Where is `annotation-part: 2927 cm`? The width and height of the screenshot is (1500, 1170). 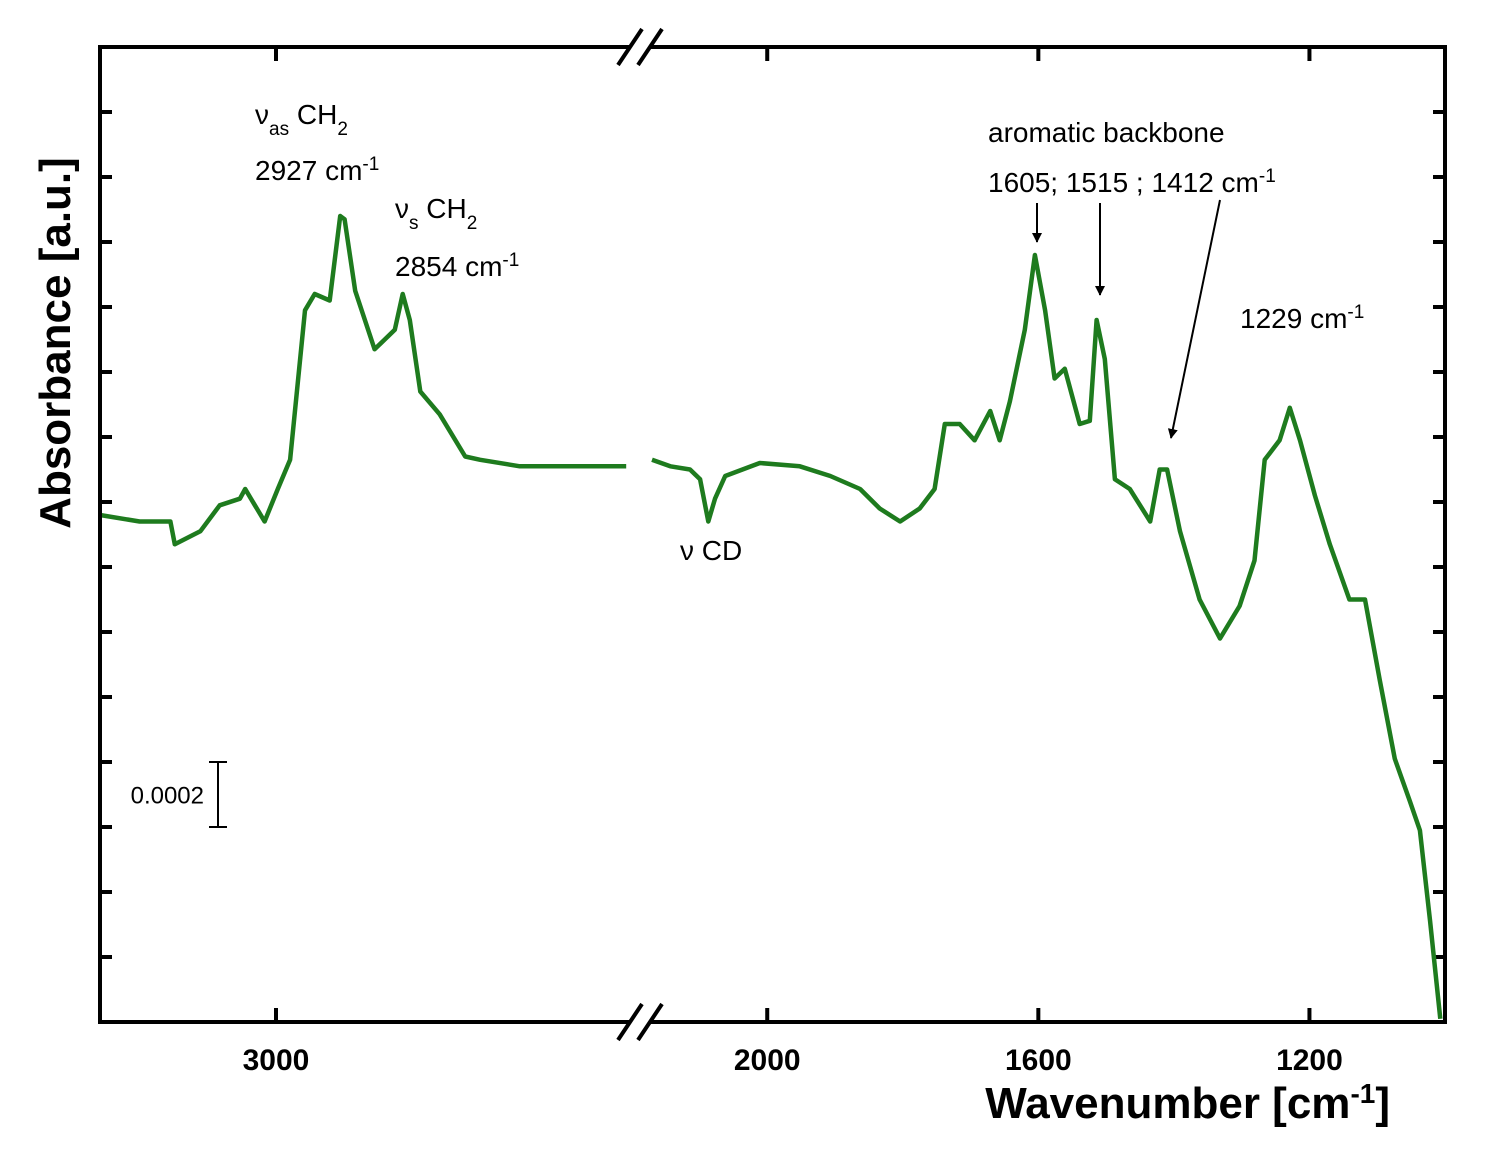
annotation-part: 2927 cm is located at coordinates (308, 170).